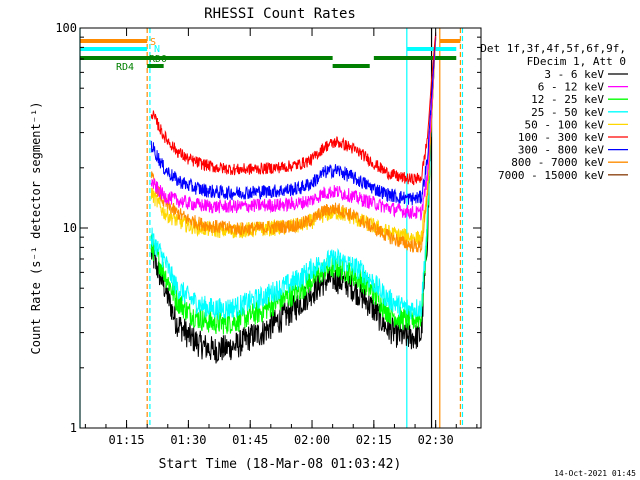  Describe the element at coordinates (374, 440) in the screenshot. I see `x-tick-label-4: 02:15` at that location.